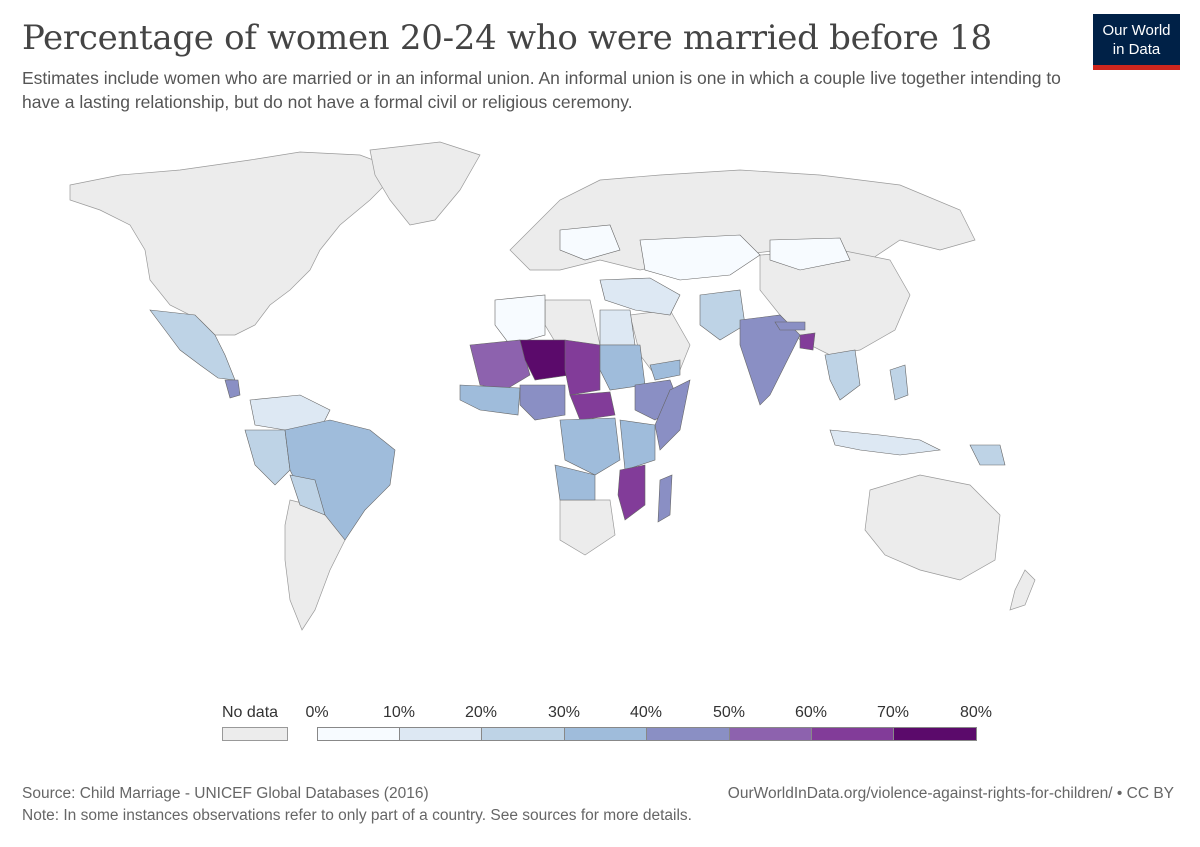 This screenshot has width=1200, height=847. Describe the element at coordinates (1022, 590) in the screenshot. I see `new-zealand-landmass` at that location.